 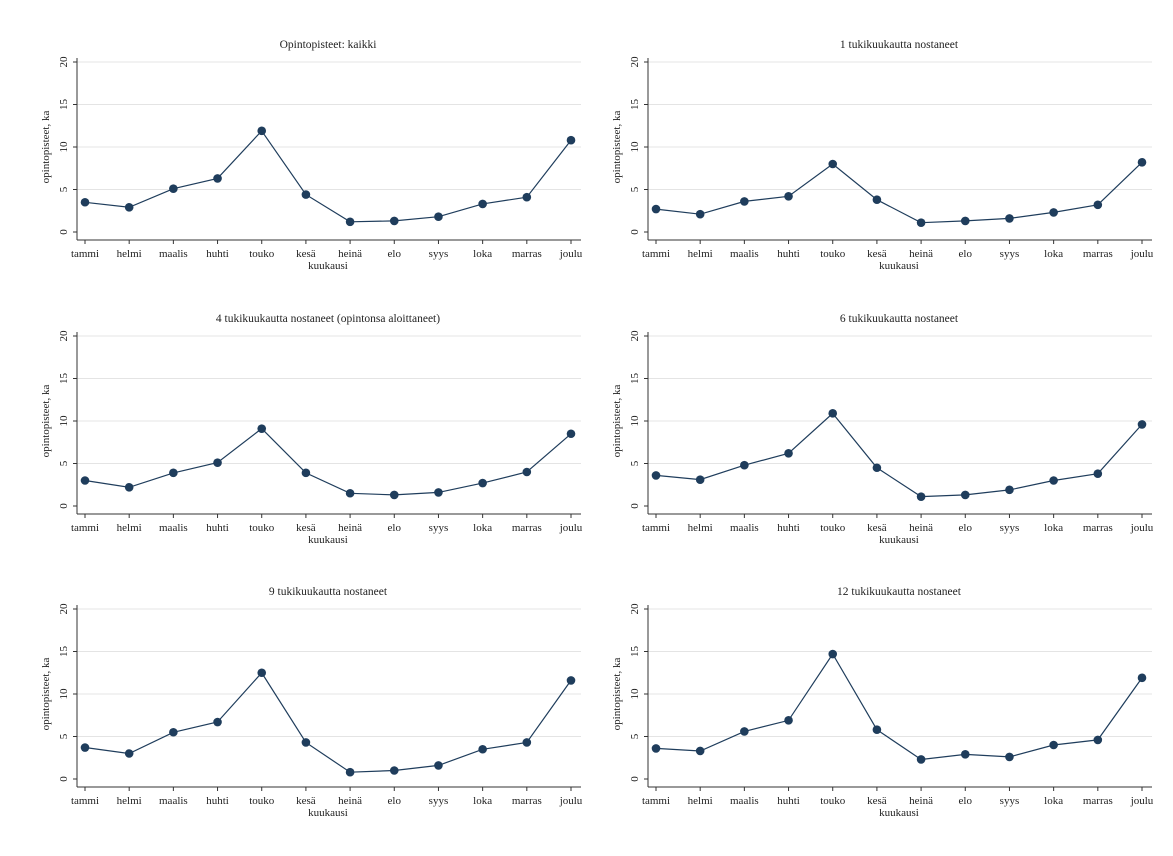 I want to click on chart-title: Opintopisteet: kaikki, so click(x=328, y=45).